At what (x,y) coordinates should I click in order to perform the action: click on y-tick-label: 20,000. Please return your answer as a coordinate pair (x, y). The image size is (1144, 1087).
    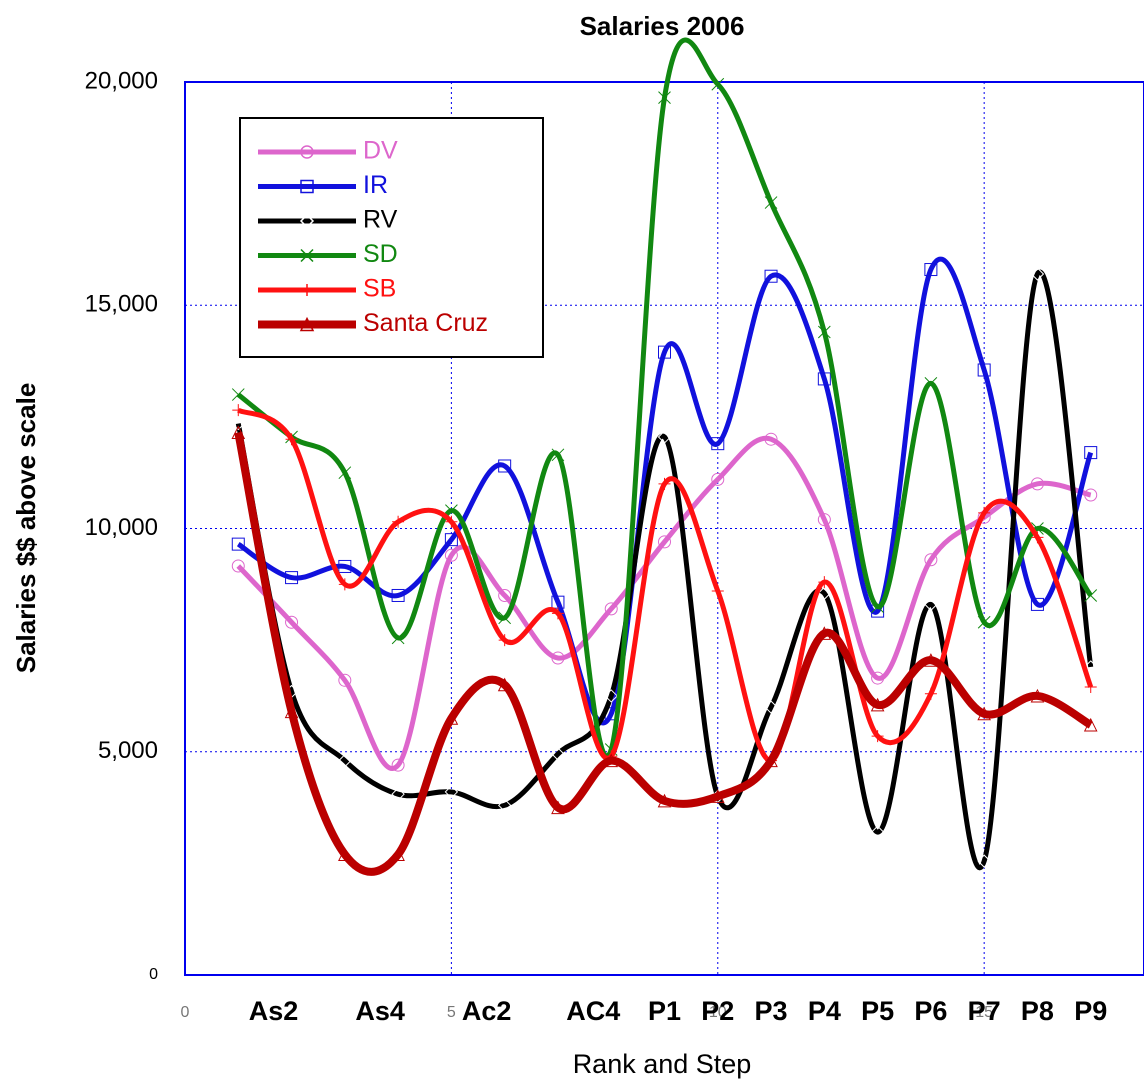
    Looking at the image, I should click on (121, 80).